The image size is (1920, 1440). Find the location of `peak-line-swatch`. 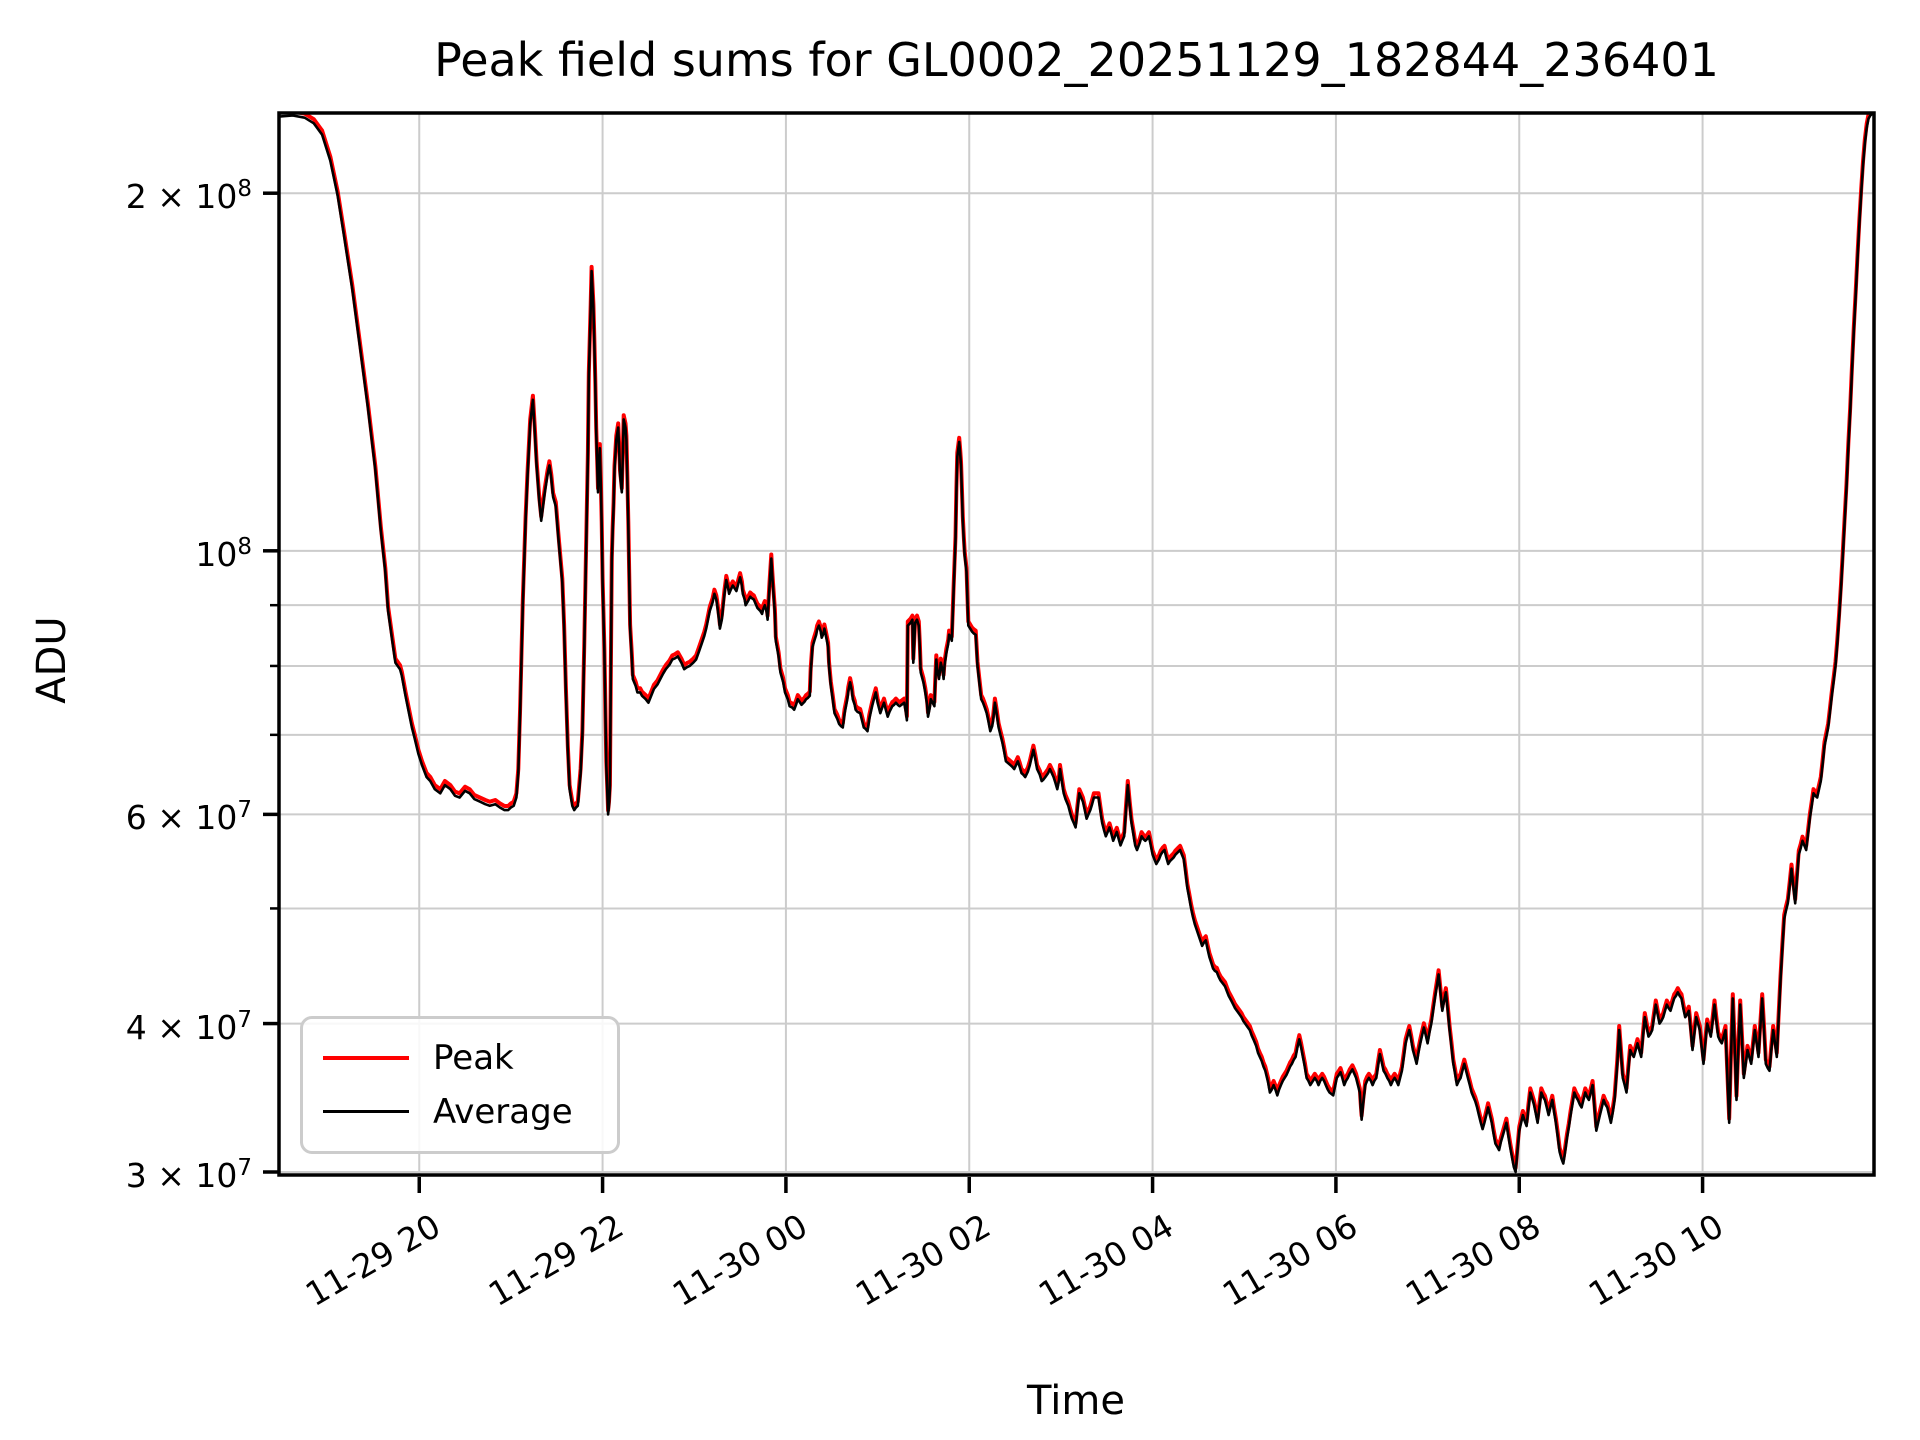

peak-line-swatch is located at coordinates (366, 1058).